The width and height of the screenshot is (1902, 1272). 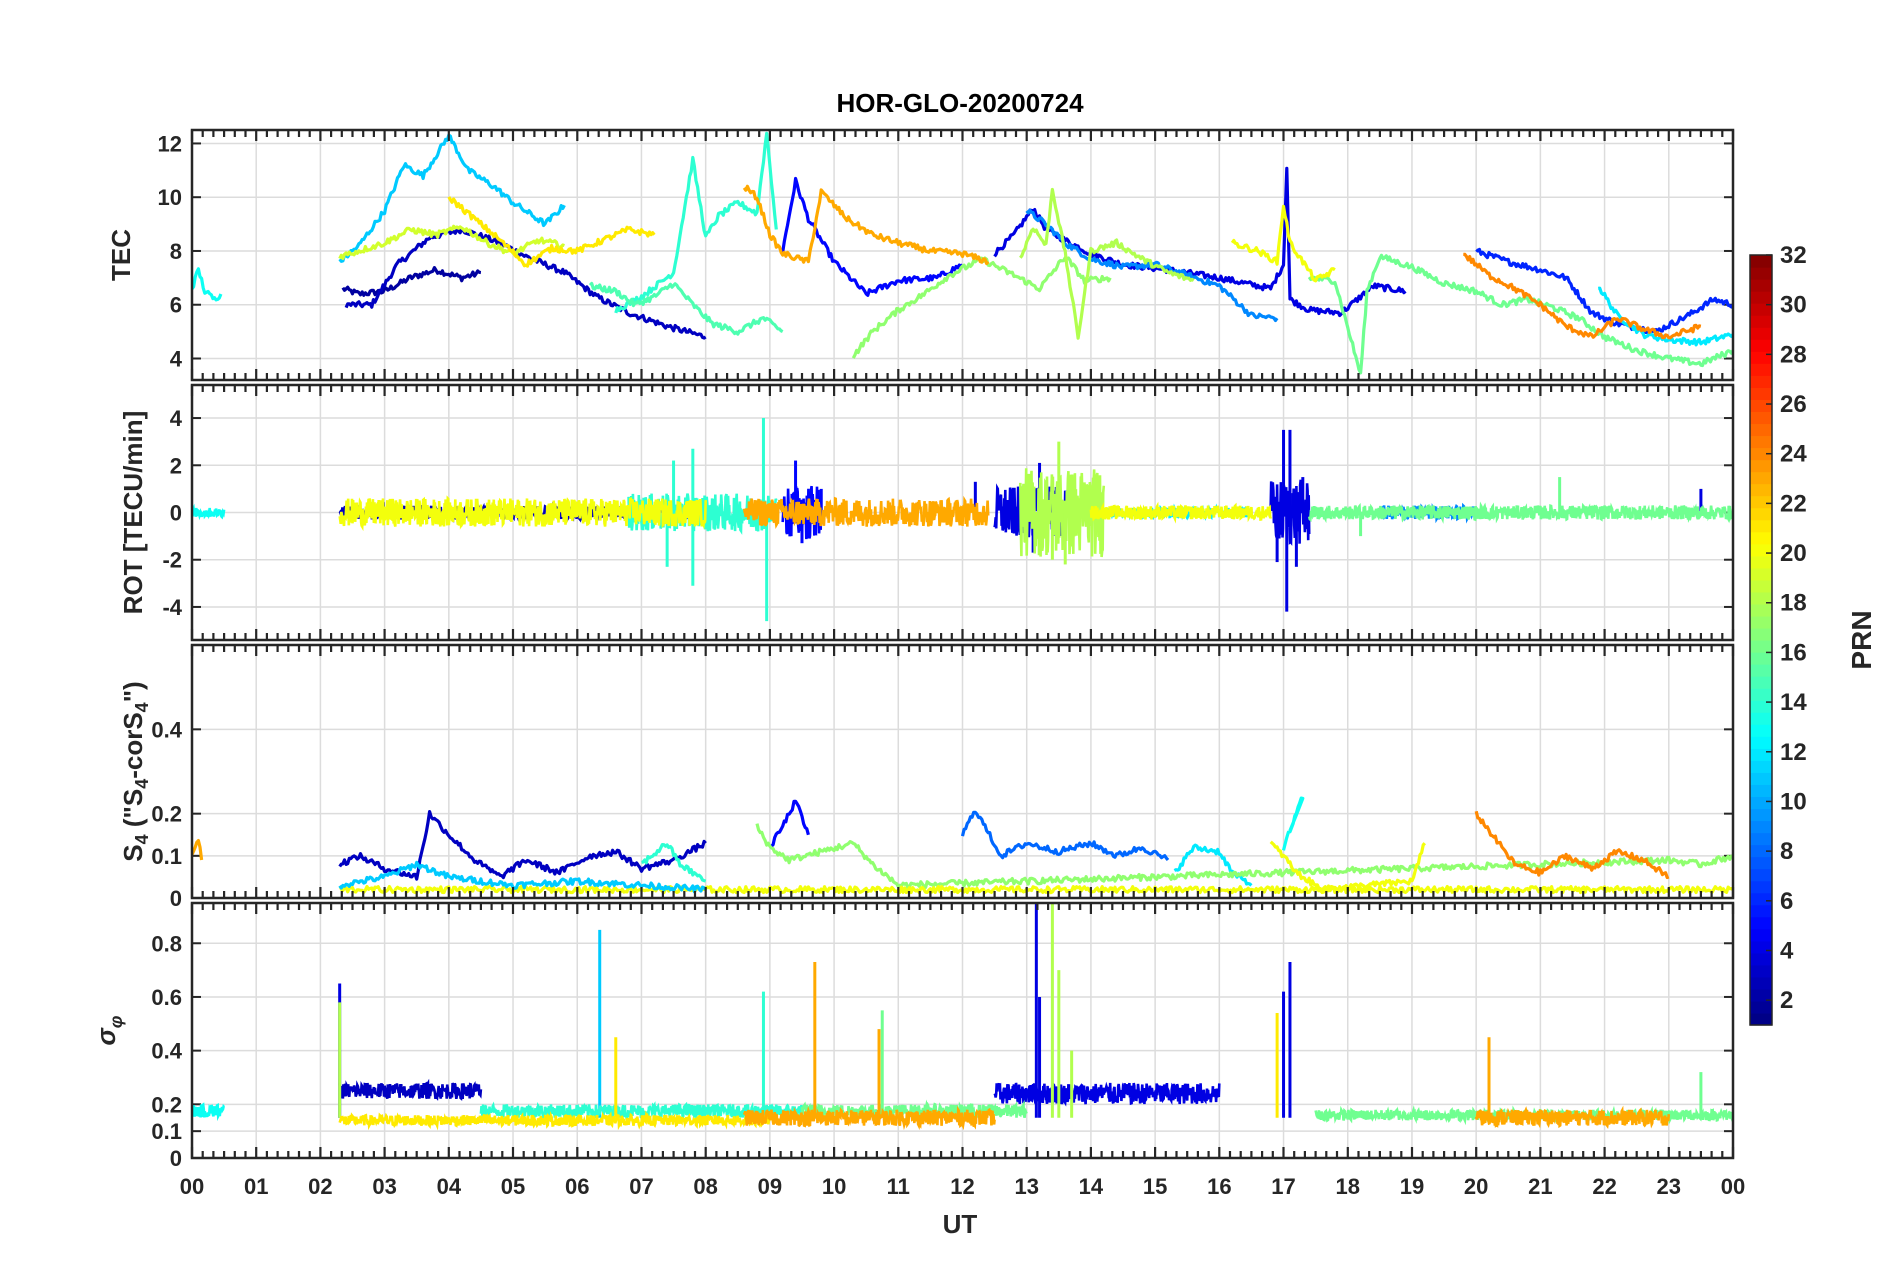 I want to click on x-tick-label: 17, so click(x=1283, y=1186).